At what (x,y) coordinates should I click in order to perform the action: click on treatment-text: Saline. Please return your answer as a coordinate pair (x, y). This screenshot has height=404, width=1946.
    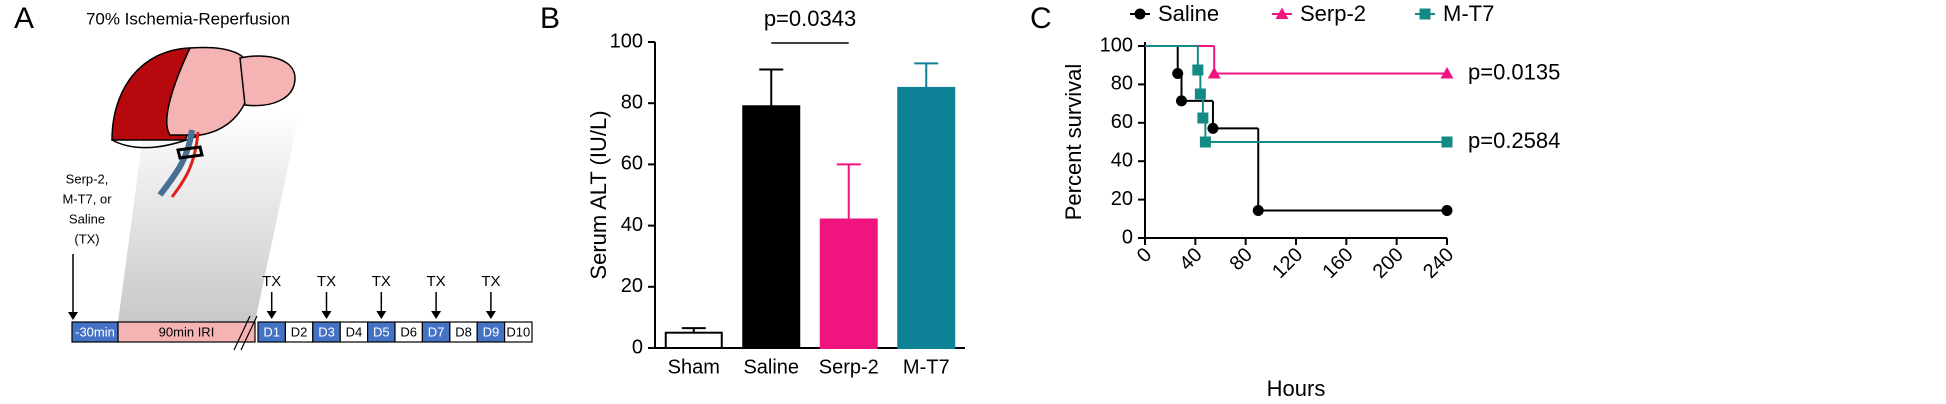
    Looking at the image, I should click on (87, 218).